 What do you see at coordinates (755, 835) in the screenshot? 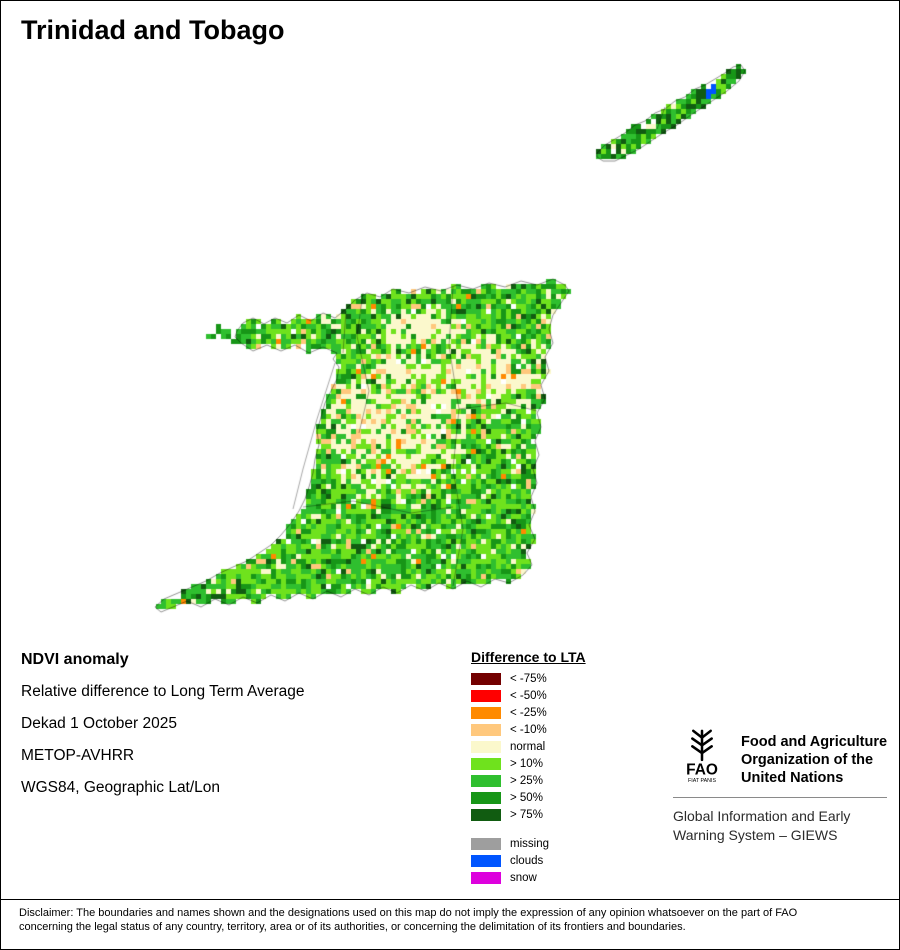
I see `giews-line-2: Warning System – GIEWS` at bounding box center [755, 835].